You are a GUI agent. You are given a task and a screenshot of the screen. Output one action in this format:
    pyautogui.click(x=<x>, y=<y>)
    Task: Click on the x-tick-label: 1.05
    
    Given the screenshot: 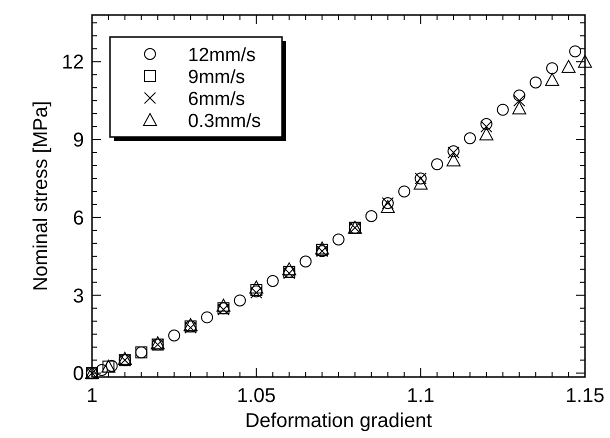 What is the action you would take?
    pyautogui.click(x=256, y=396)
    